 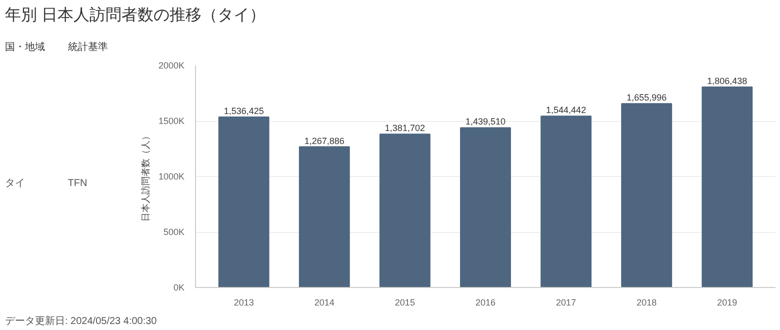 I want to click on data-label: 1,536,425, so click(x=244, y=111).